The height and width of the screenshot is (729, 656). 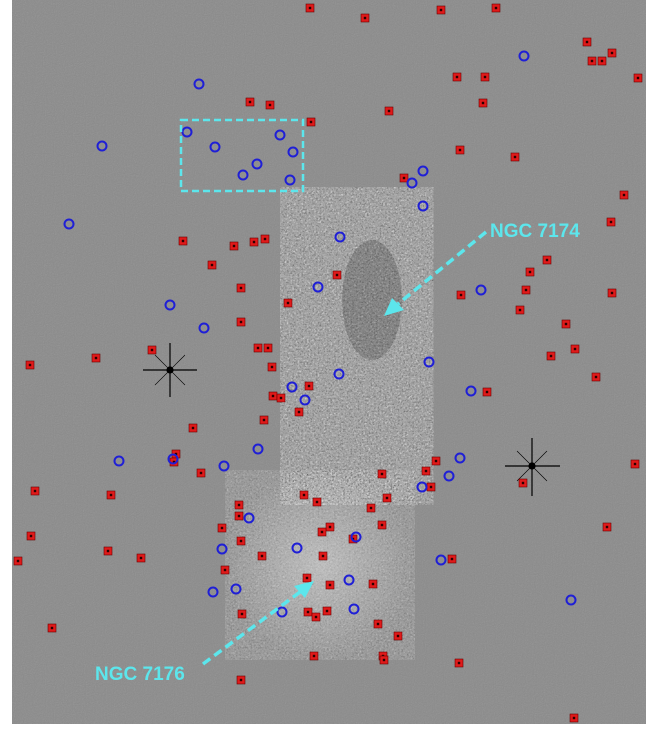 I want to click on ngc-7176-label: NGC 7176, so click(x=140, y=674).